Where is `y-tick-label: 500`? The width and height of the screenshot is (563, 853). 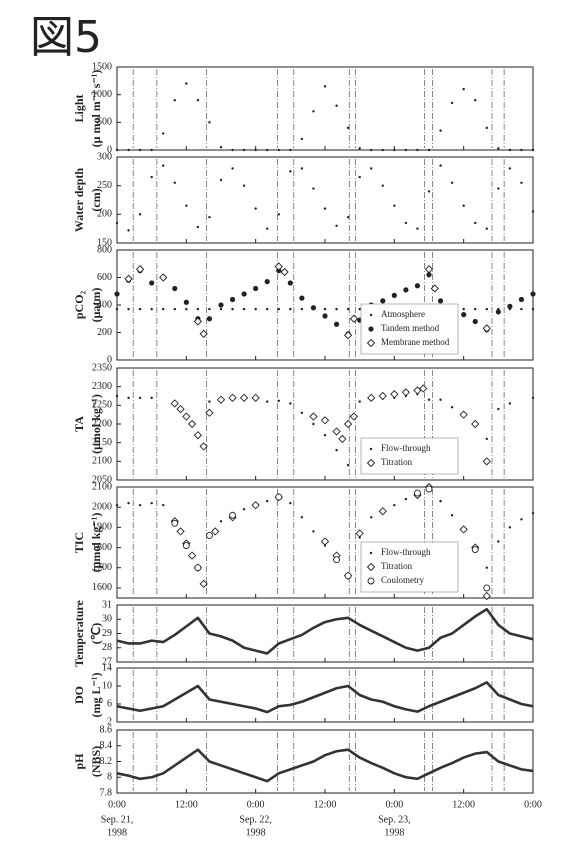 y-tick-label: 500 is located at coordinates (104, 122).